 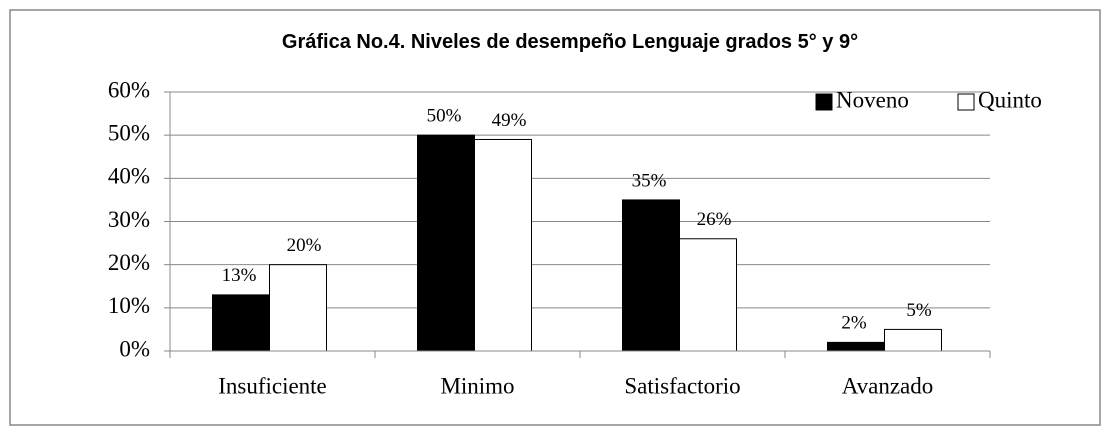 I want to click on value-label: 50%, so click(x=444, y=116).